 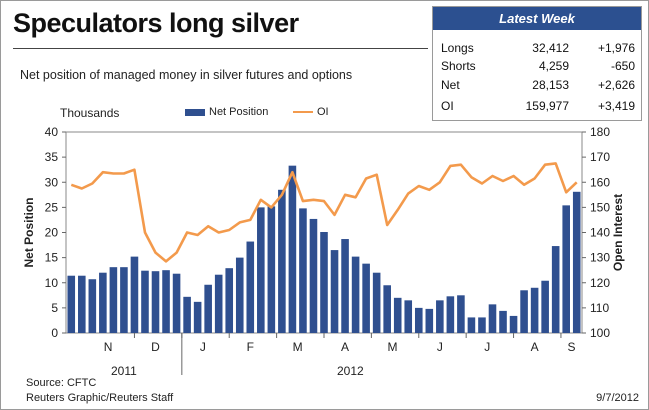 What do you see at coordinates (52, 258) in the screenshot?
I see `left-tick-label: 15` at bounding box center [52, 258].